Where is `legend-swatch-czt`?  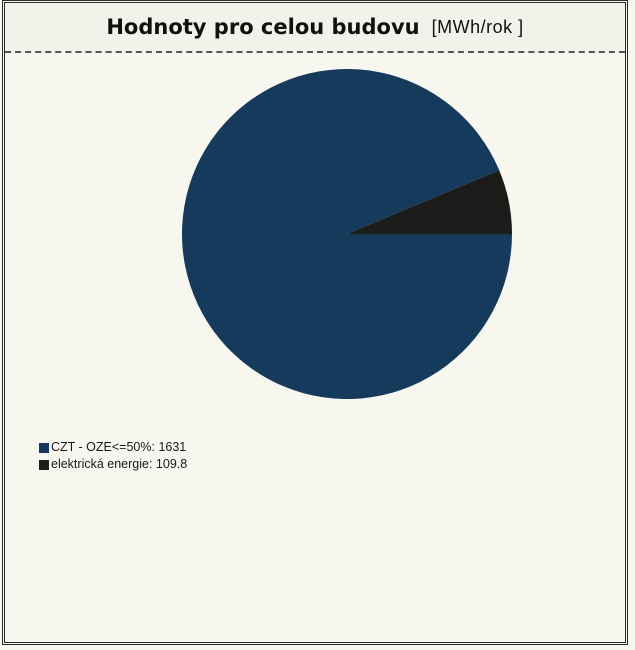 legend-swatch-czt is located at coordinates (44, 447).